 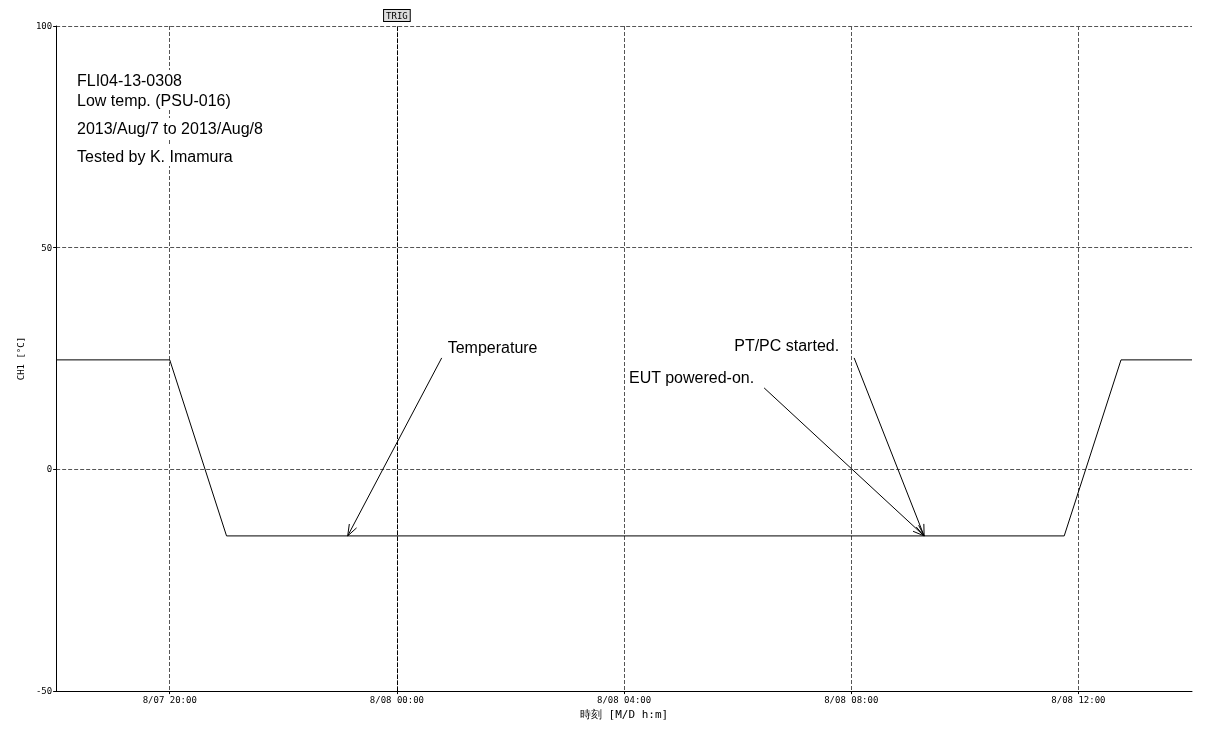 What do you see at coordinates (170, 128) in the screenshot?
I see `annotation: 2013/Aug/7 to 2013/Aug/8` at bounding box center [170, 128].